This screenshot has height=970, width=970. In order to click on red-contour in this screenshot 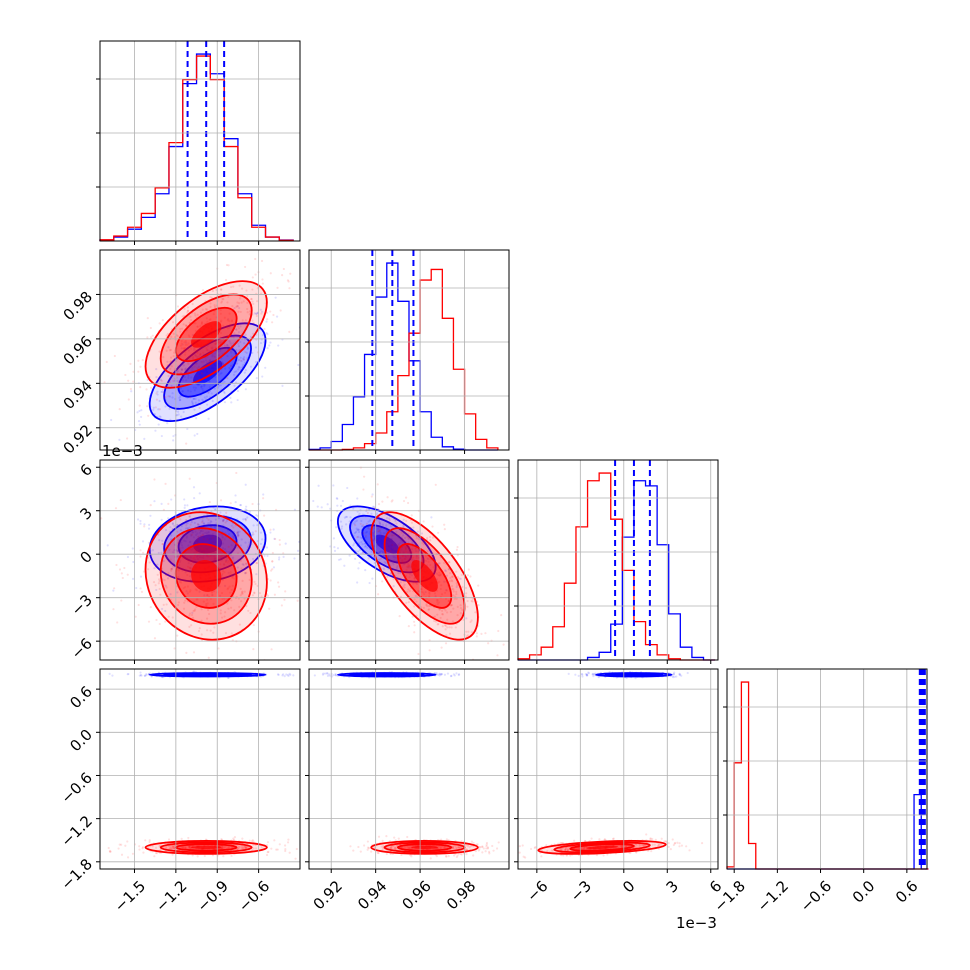, I will do `click(206, 334)`.